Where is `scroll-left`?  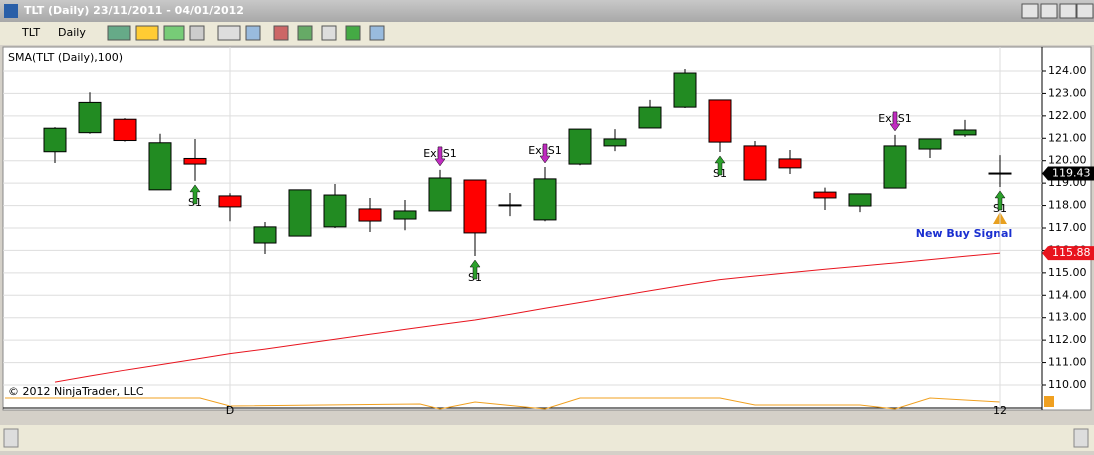 scroll-left is located at coordinates (11, 438).